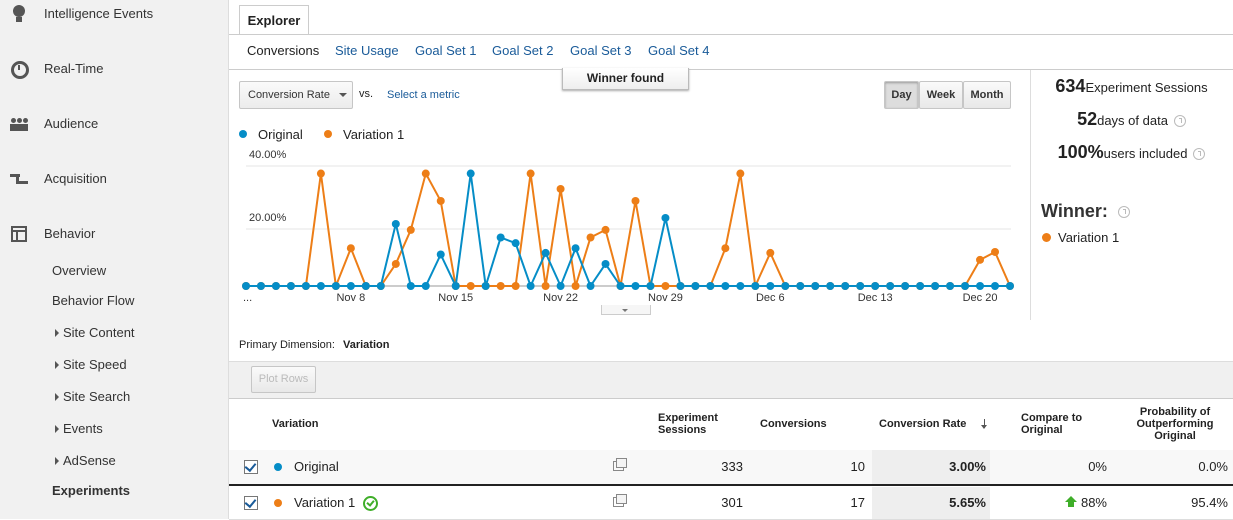 The height and width of the screenshot is (520, 1233). What do you see at coordinates (601, 50) in the screenshot?
I see `subtab: Goal Set 3` at bounding box center [601, 50].